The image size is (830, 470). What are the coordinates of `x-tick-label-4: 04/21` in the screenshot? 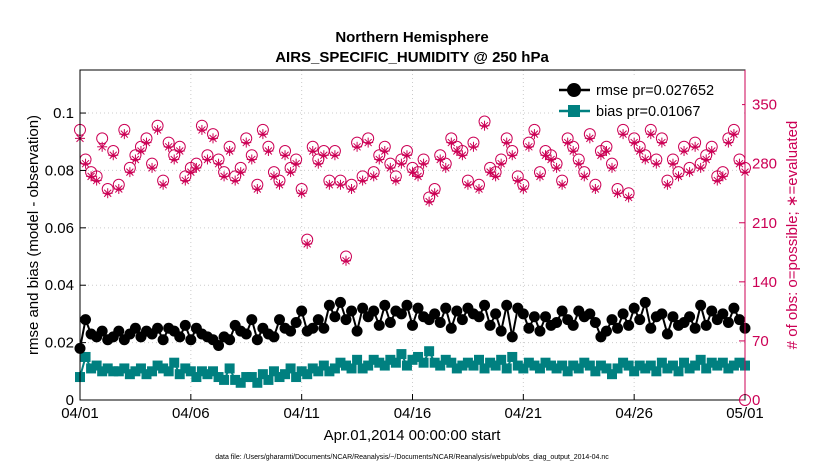 It's located at (524, 413).